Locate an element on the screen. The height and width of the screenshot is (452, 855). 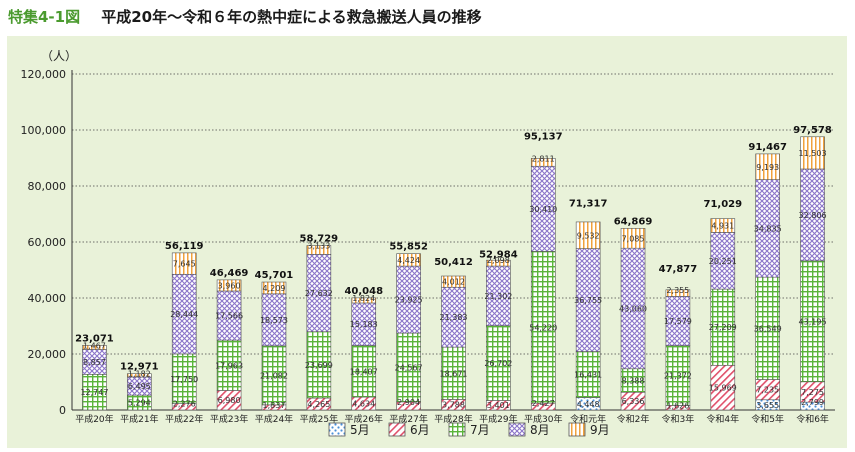
x-tick-label: 平成21年 is located at coordinates (139, 419).